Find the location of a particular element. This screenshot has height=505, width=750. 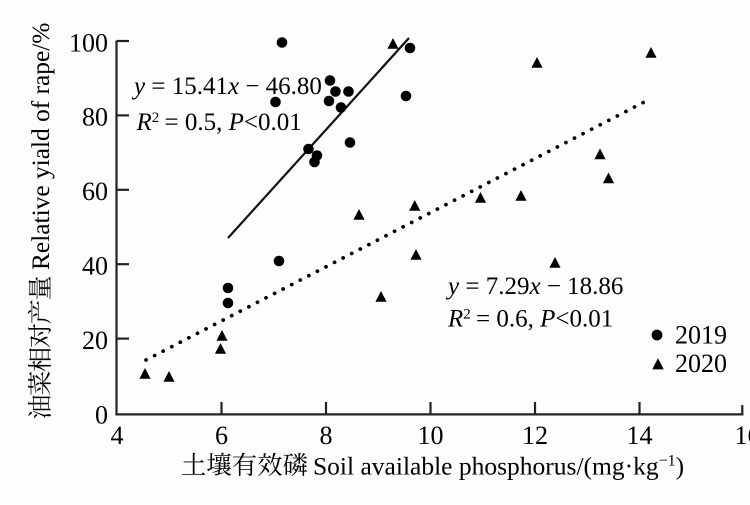

svg-text: 60 is located at coordinates (95, 191).